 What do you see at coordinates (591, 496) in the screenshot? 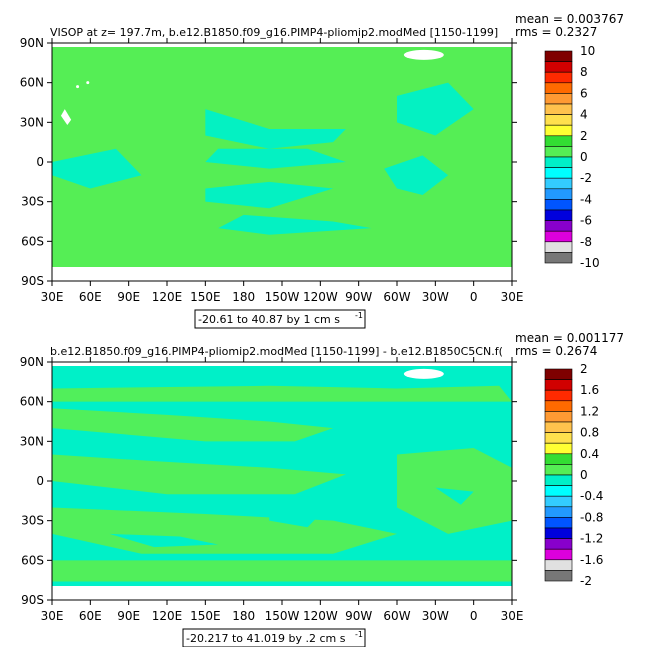
I see `colorbar-label: -0.4` at bounding box center [591, 496].